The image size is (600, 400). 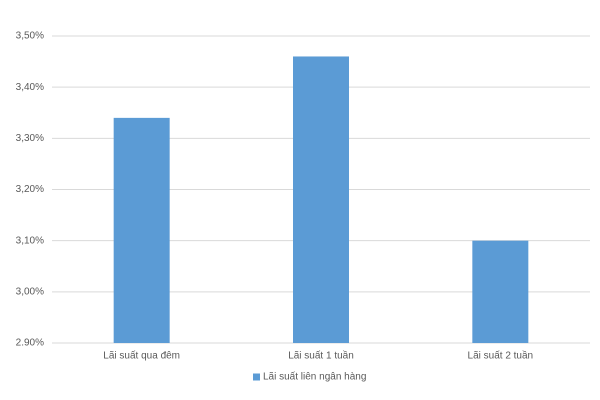 I want to click on y-tick-label: 3,10%, so click(x=30, y=240).